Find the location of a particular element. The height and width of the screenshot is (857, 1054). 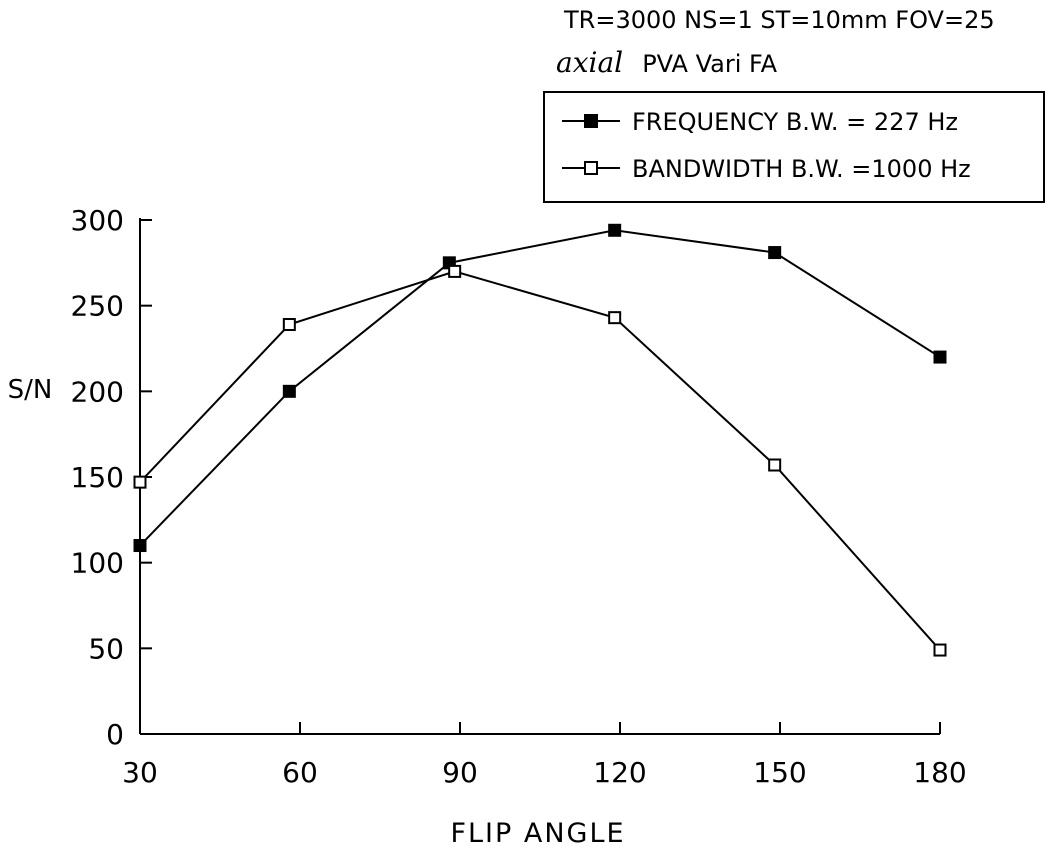

legend-box is located at coordinates (794, 147).